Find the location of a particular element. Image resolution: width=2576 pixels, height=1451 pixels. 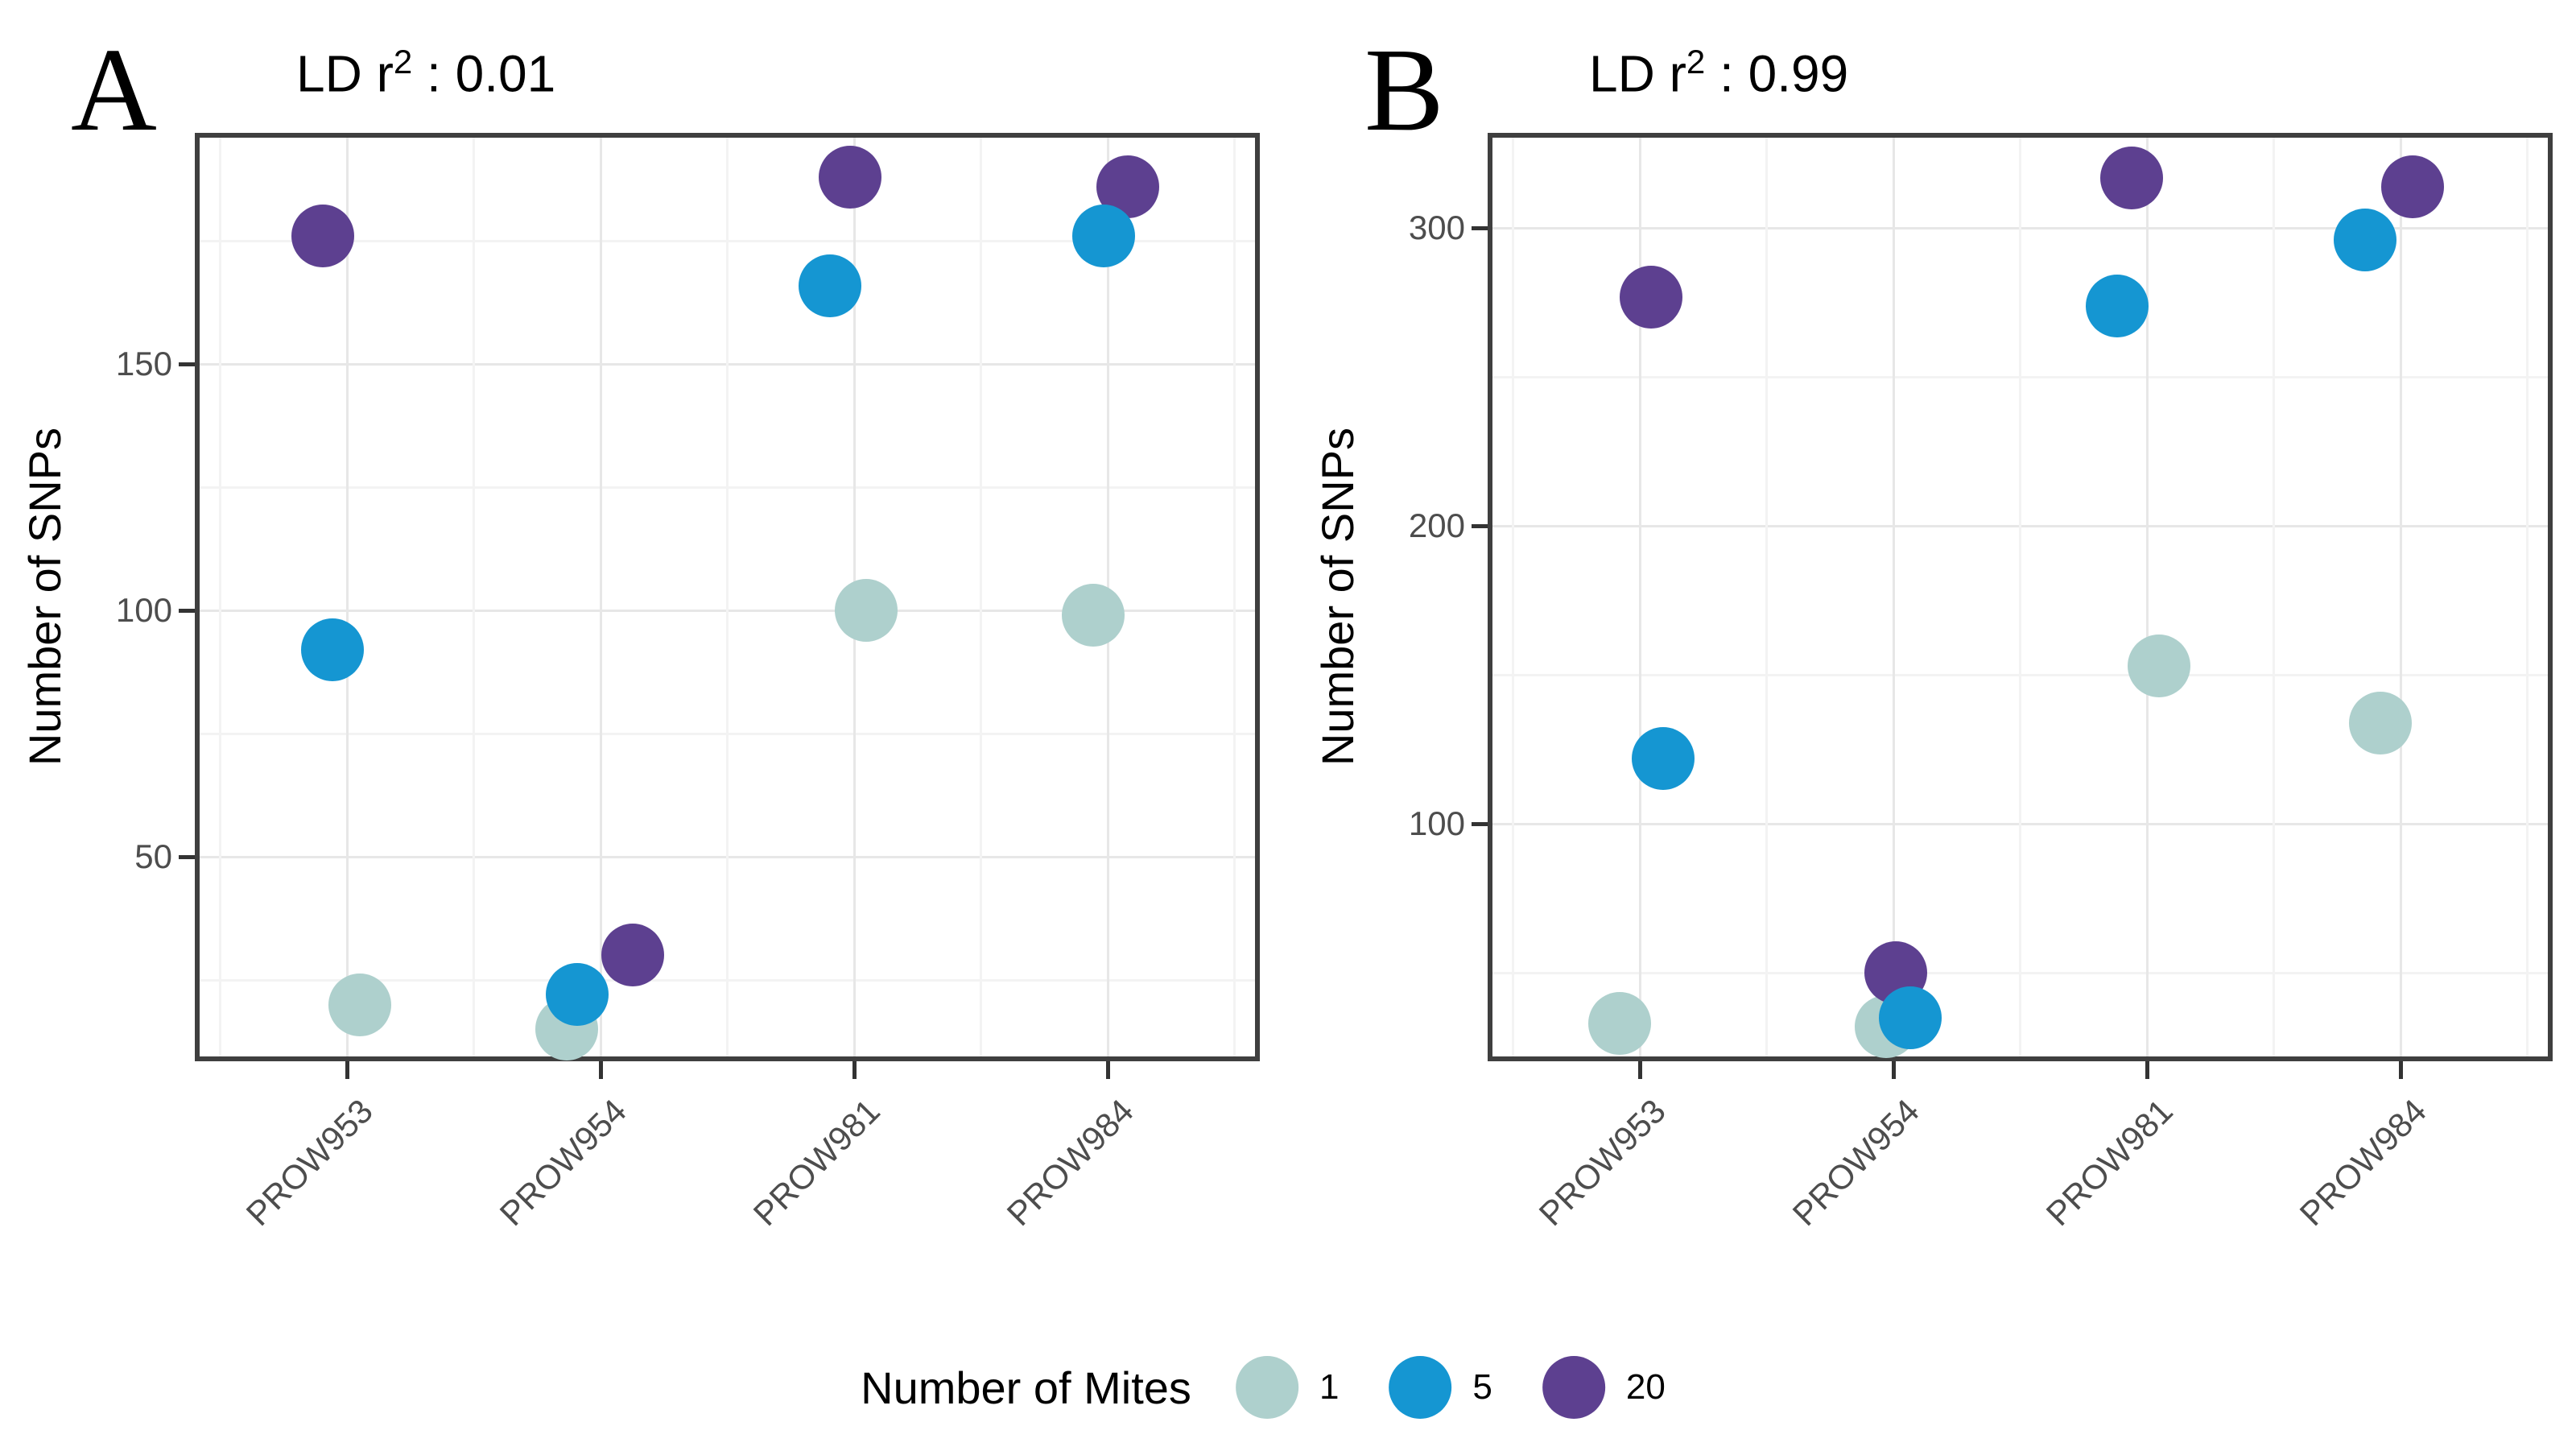

panel-a-letter: A is located at coordinates (114, 90).